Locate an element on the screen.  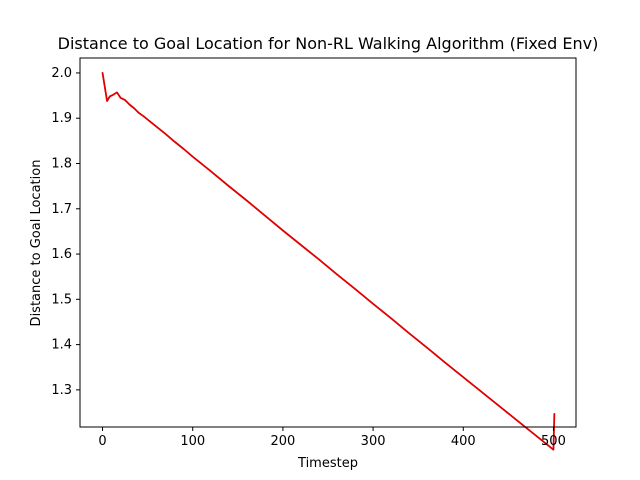
y-tick-label: 1.5 is located at coordinates (61, 299).